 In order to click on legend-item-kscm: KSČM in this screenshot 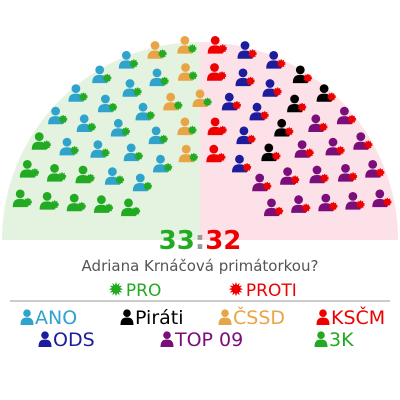, I will do `click(350, 318)`.